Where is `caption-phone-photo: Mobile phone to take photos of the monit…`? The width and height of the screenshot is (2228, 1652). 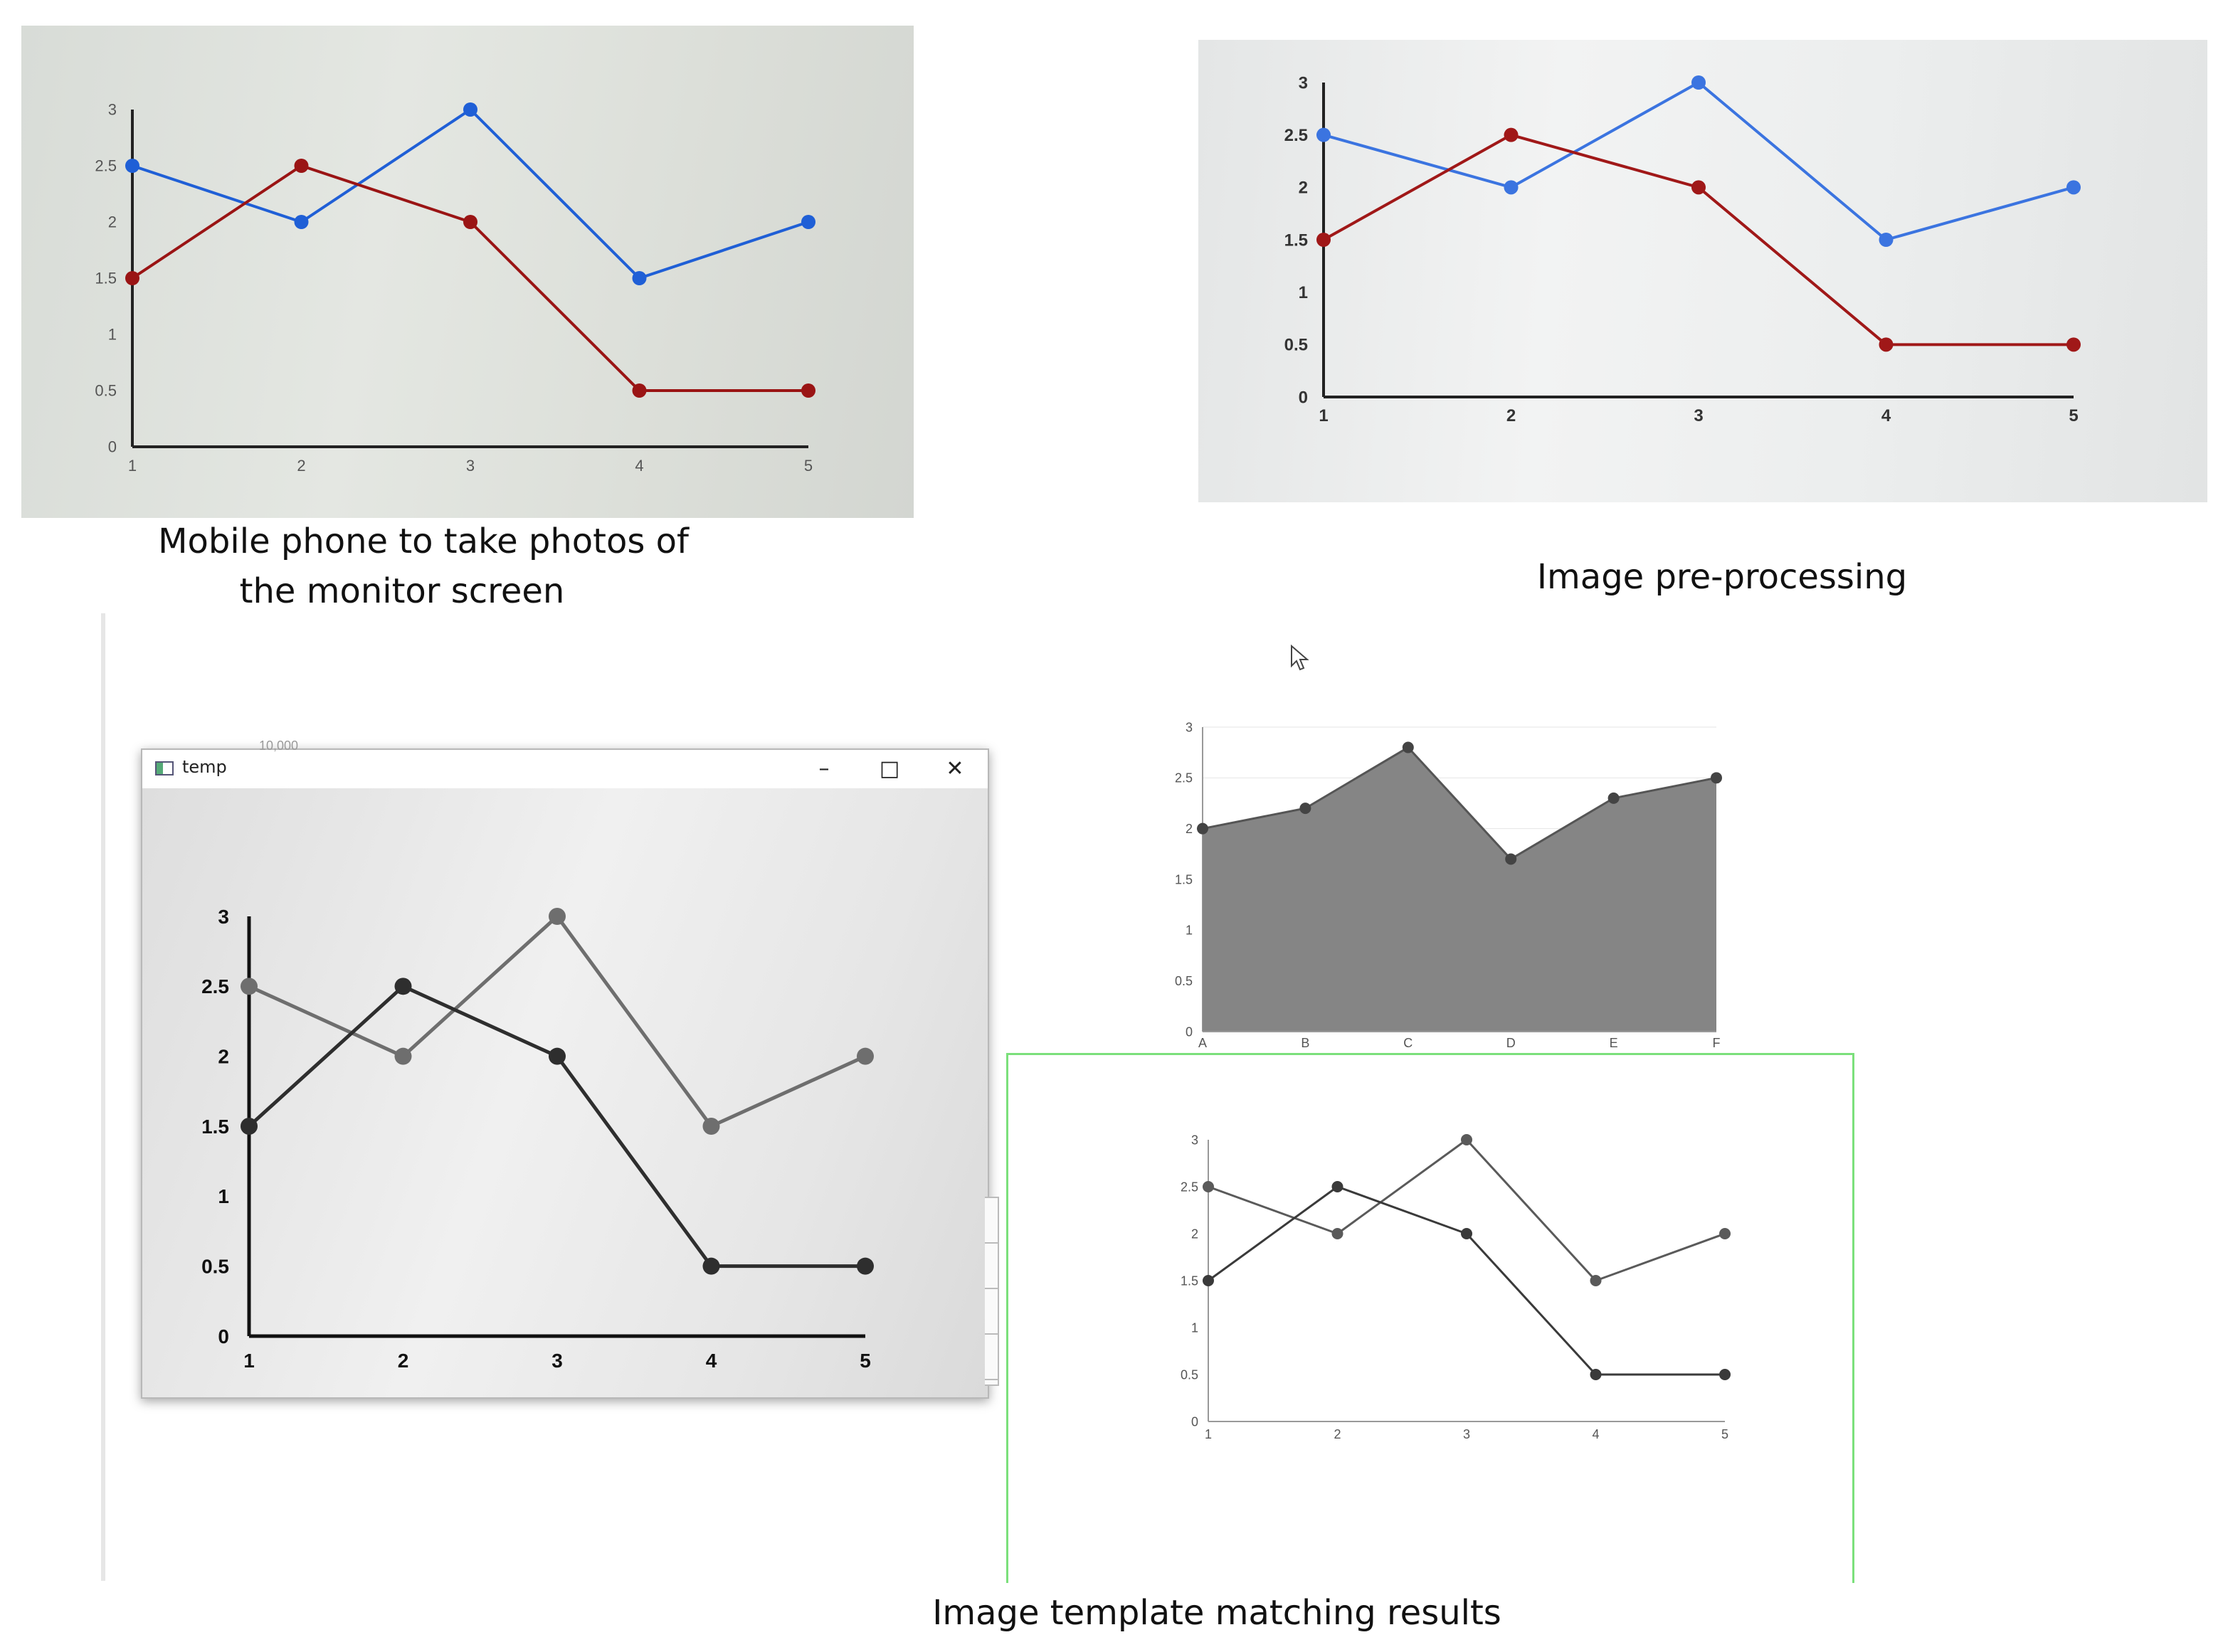
caption-phone-photo: Mobile phone to take photos of the monit… is located at coordinates (424, 566).